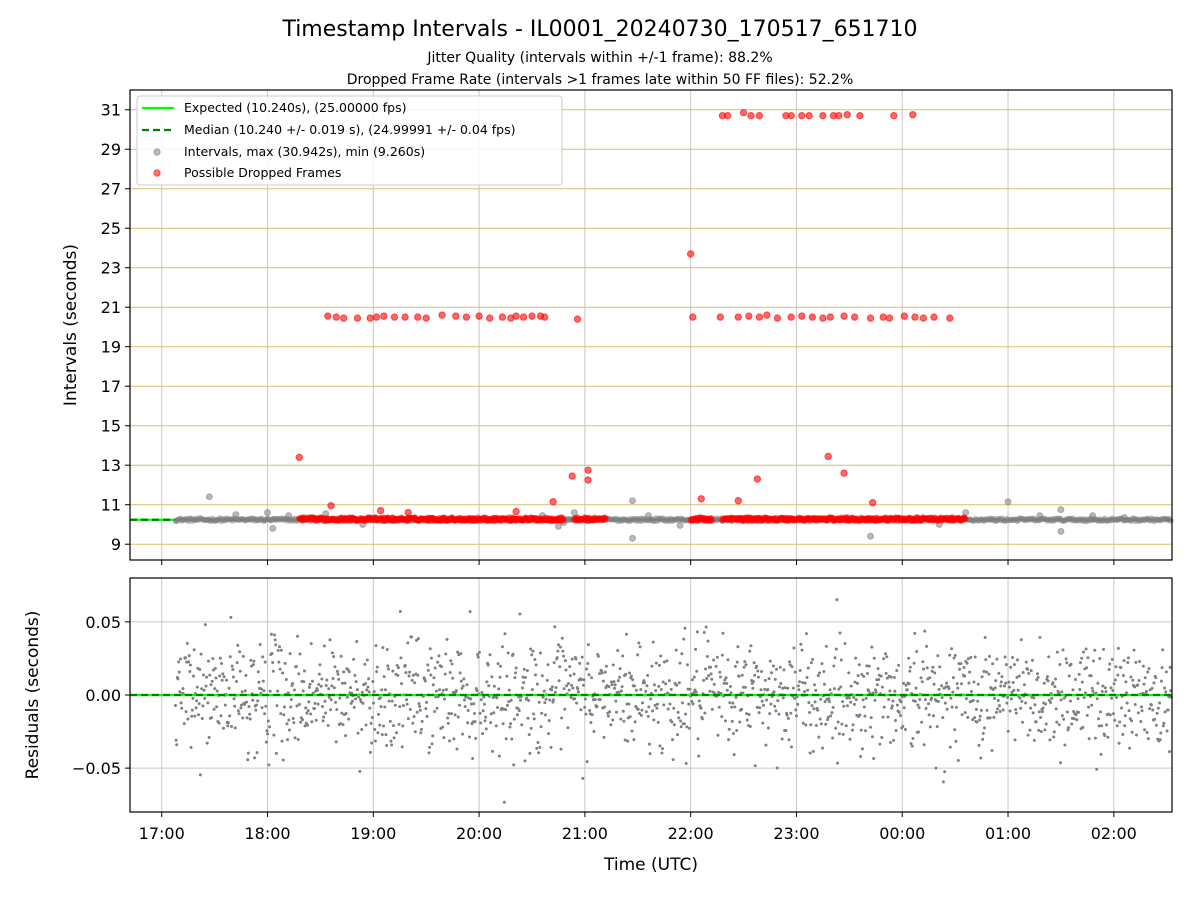 This screenshot has width=1200, height=900. What do you see at coordinates (479, 833) in the screenshot?
I see `bottom-x-tick-label: 20:00` at bounding box center [479, 833].